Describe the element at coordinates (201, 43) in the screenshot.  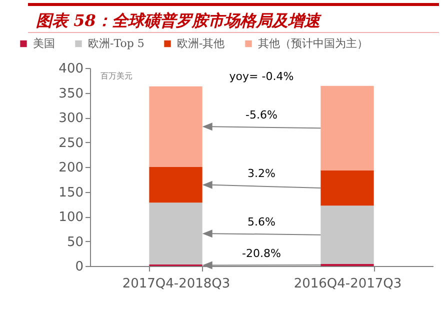
I see `legend-label: 欧洲-其他` at that location.